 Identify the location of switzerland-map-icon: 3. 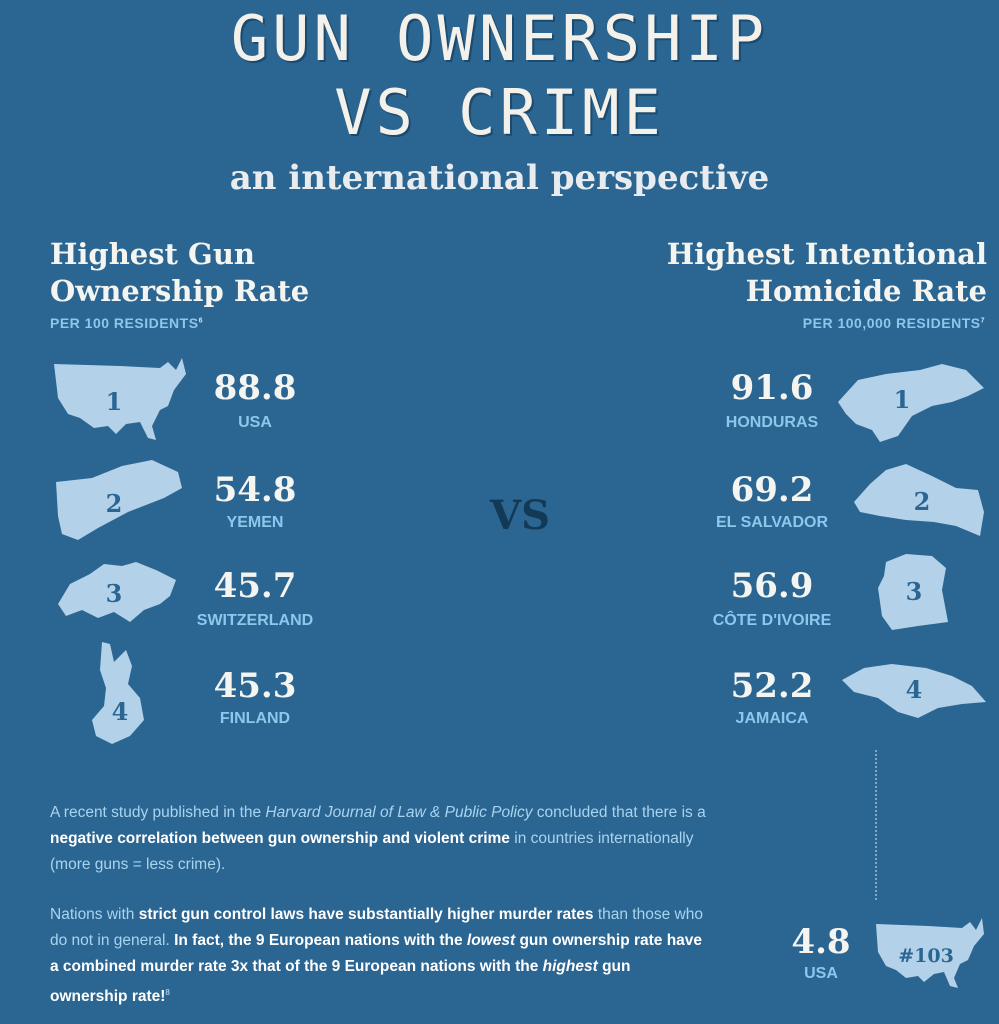
(117, 595).